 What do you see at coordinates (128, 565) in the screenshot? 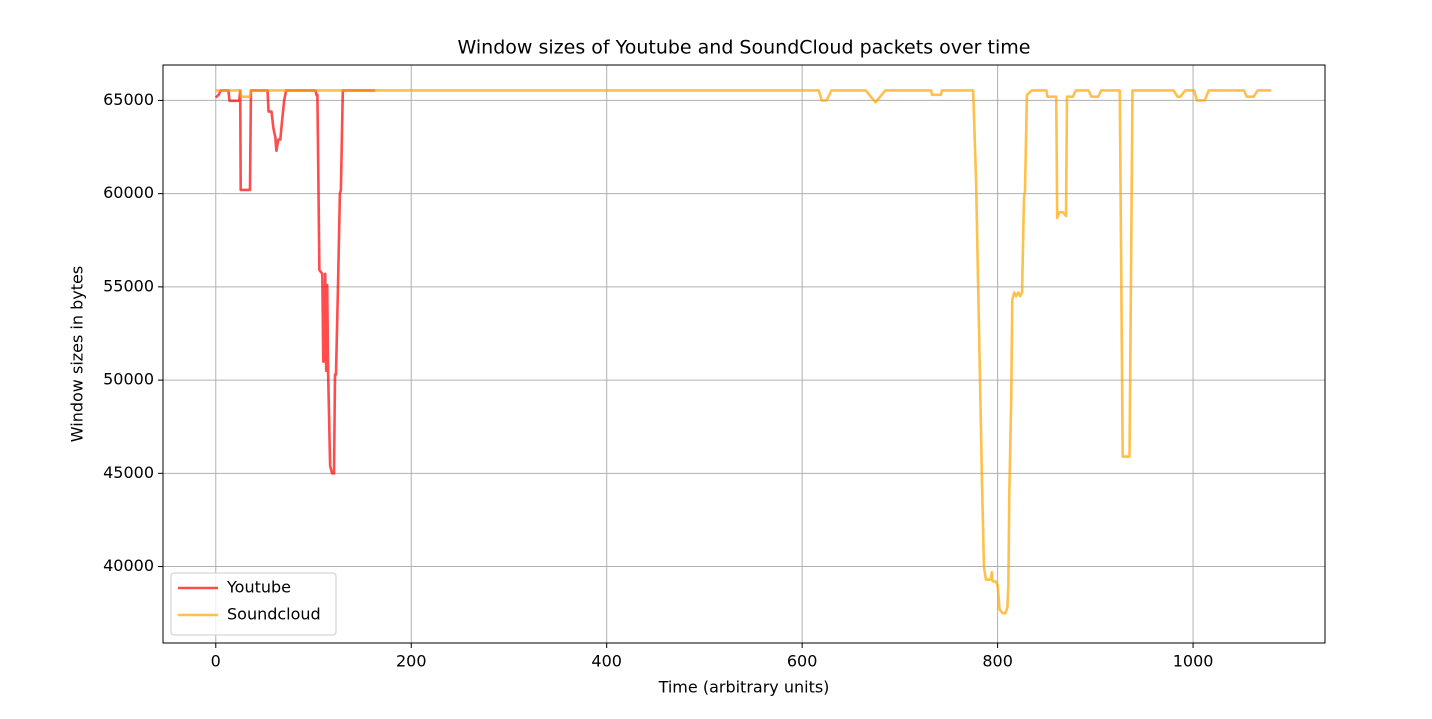
I see `y-tick-label: 40000` at bounding box center [128, 565].